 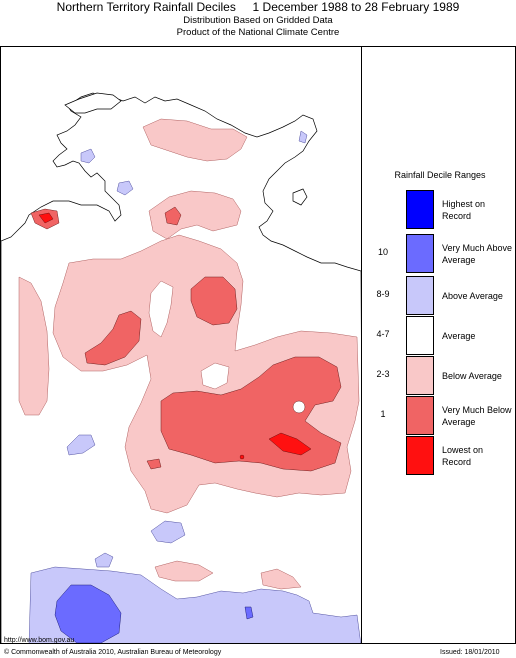 I want to click on legend-item-very-much-above: 10 Very Much Above Average, so click(x=441, y=254).